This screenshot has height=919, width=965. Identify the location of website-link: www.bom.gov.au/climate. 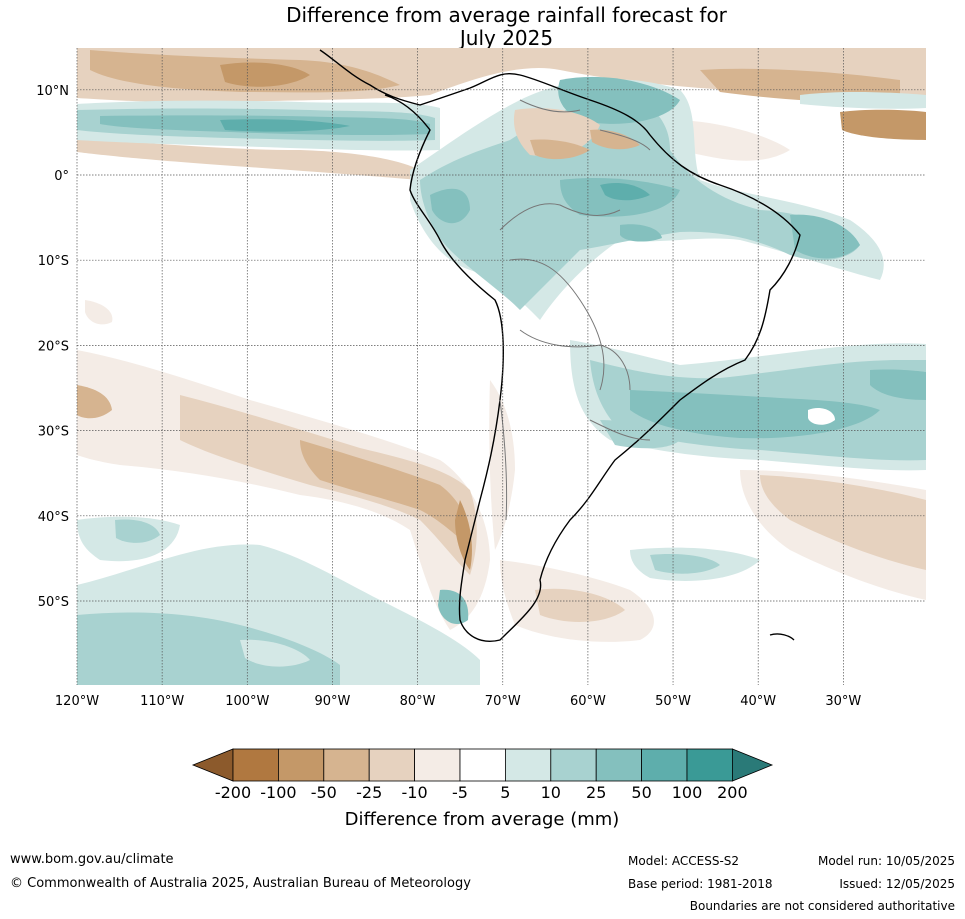
(92, 859).